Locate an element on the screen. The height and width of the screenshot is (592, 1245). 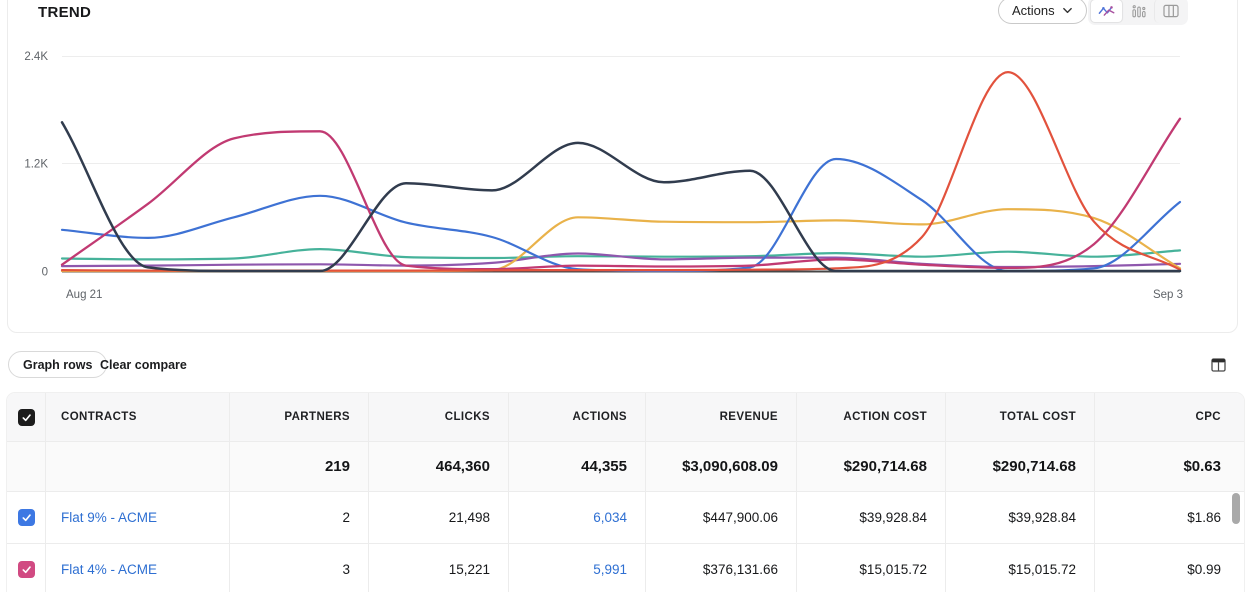
cell-action-cost: $39,928.84 is located at coordinates (870, 517).